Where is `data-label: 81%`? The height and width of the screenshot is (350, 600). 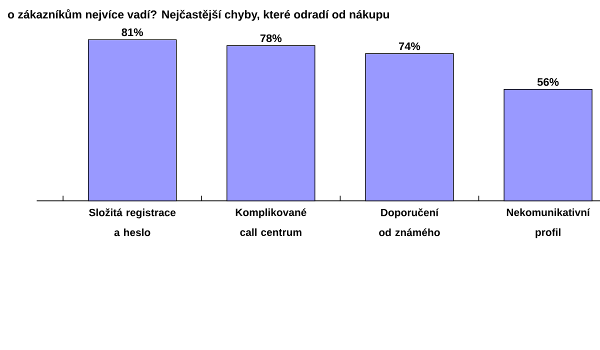 data-label: 81% is located at coordinates (133, 32).